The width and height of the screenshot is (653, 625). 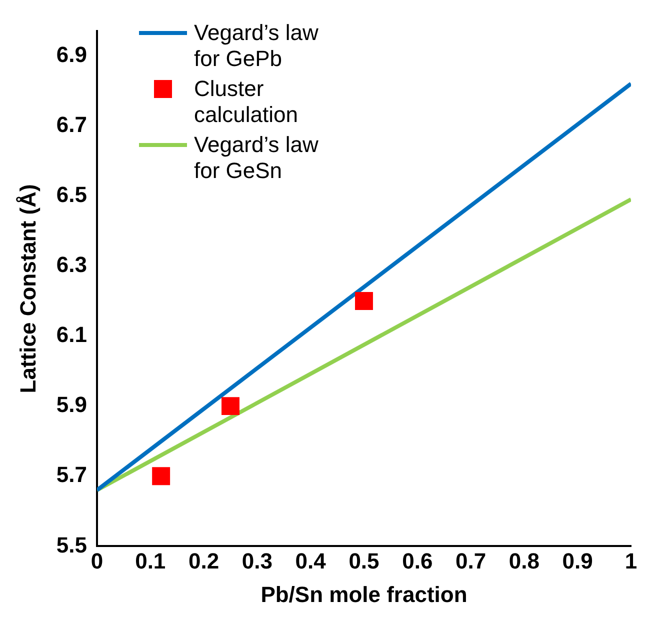 I want to click on x-tick-label: 0.4, so click(x=311, y=561).